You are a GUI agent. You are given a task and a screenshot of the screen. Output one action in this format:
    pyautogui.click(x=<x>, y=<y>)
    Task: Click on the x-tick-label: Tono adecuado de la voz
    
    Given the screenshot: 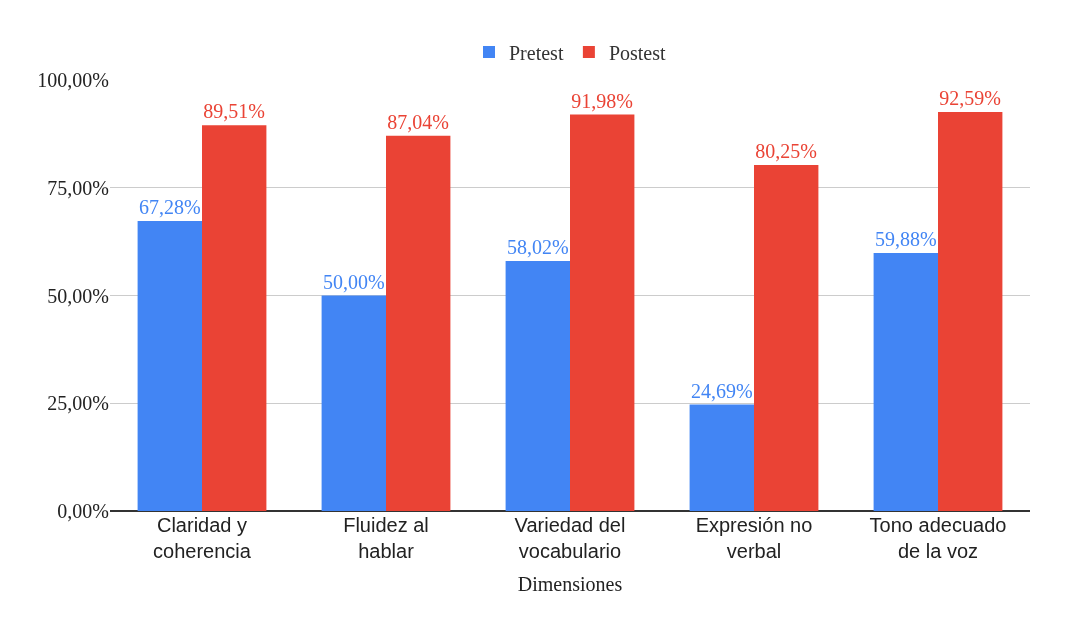 What is the action you would take?
    pyautogui.click(x=938, y=538)
    